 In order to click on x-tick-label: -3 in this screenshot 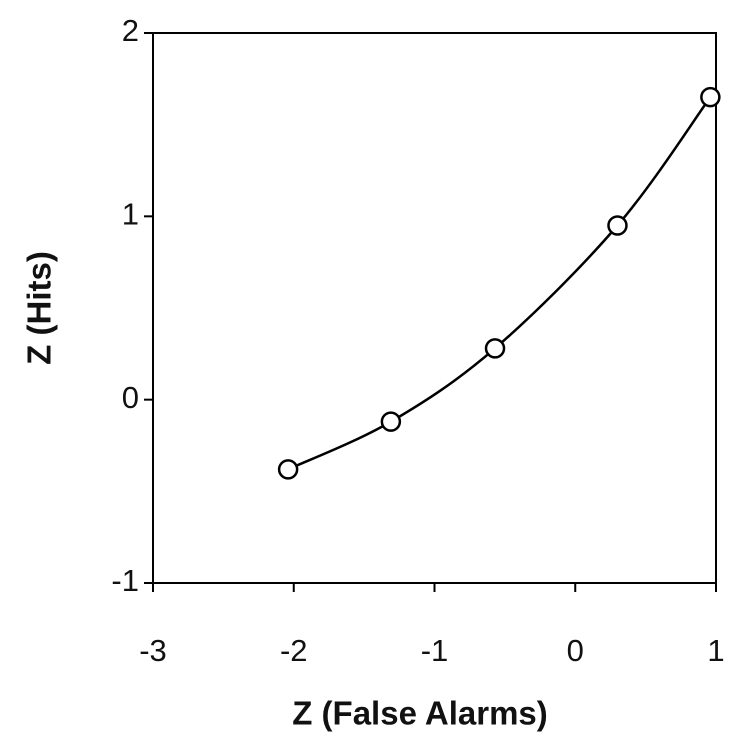, I will do `click(153, 650)`.